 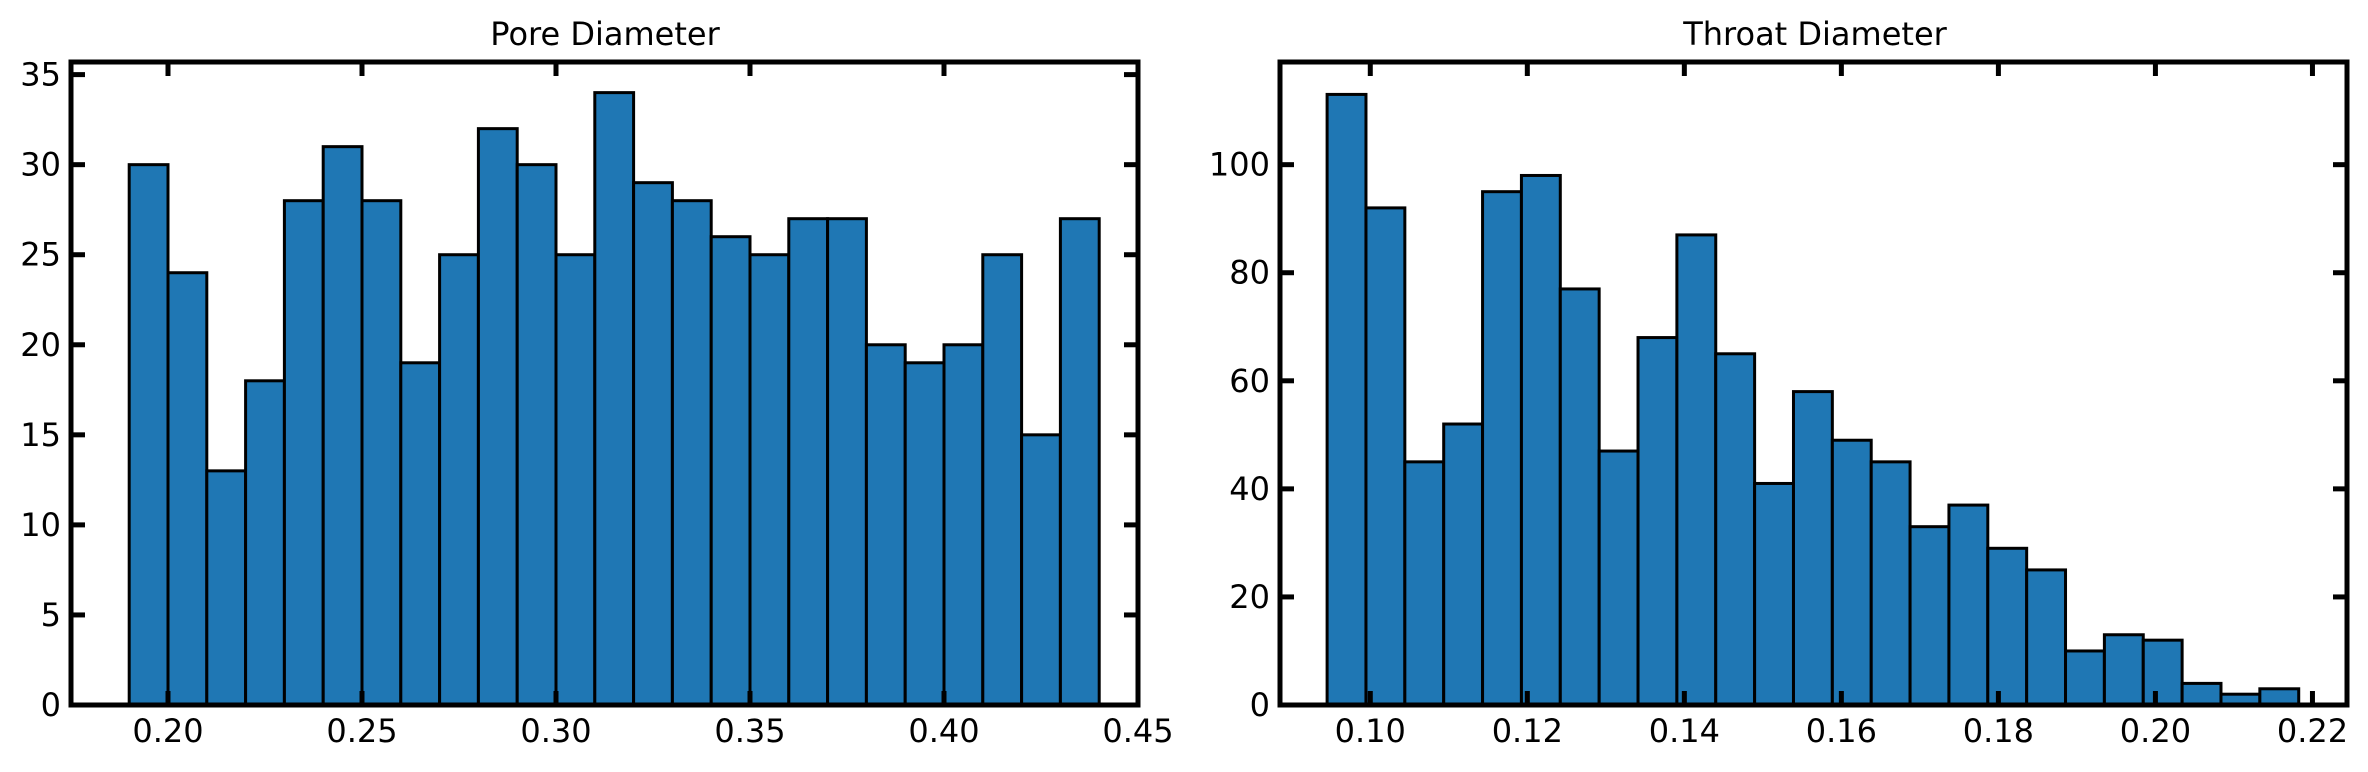 I want to click on chart-title-pore-diameter: Pore Diameter, so click(x=605, y=34).